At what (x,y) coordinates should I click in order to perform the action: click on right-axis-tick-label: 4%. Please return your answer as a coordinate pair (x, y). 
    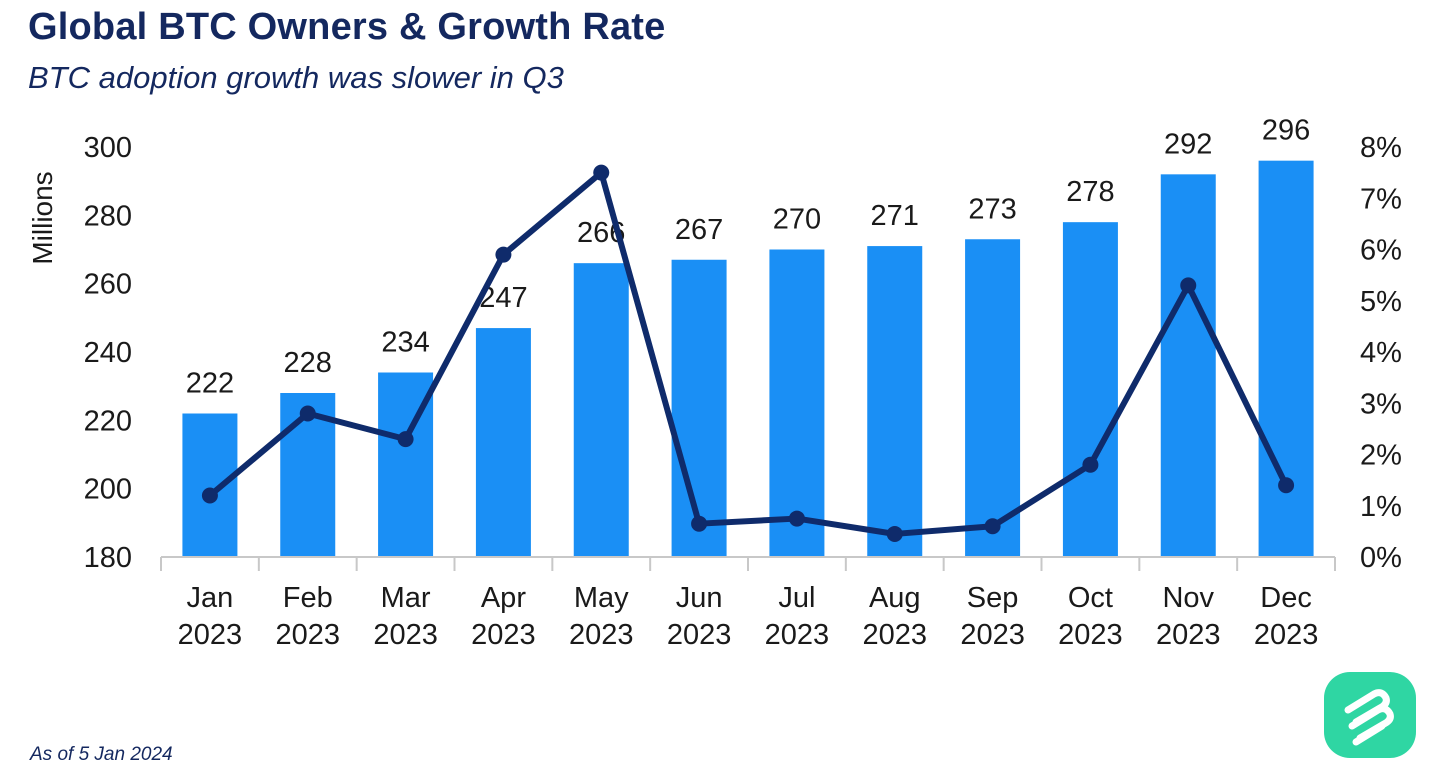
    Looking at the image, I should click on (1381, 353).